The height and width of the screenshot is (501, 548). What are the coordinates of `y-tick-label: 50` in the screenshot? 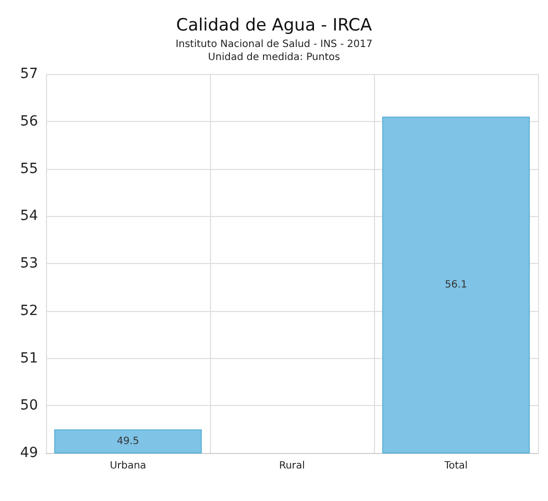 It's located at (29, 406).